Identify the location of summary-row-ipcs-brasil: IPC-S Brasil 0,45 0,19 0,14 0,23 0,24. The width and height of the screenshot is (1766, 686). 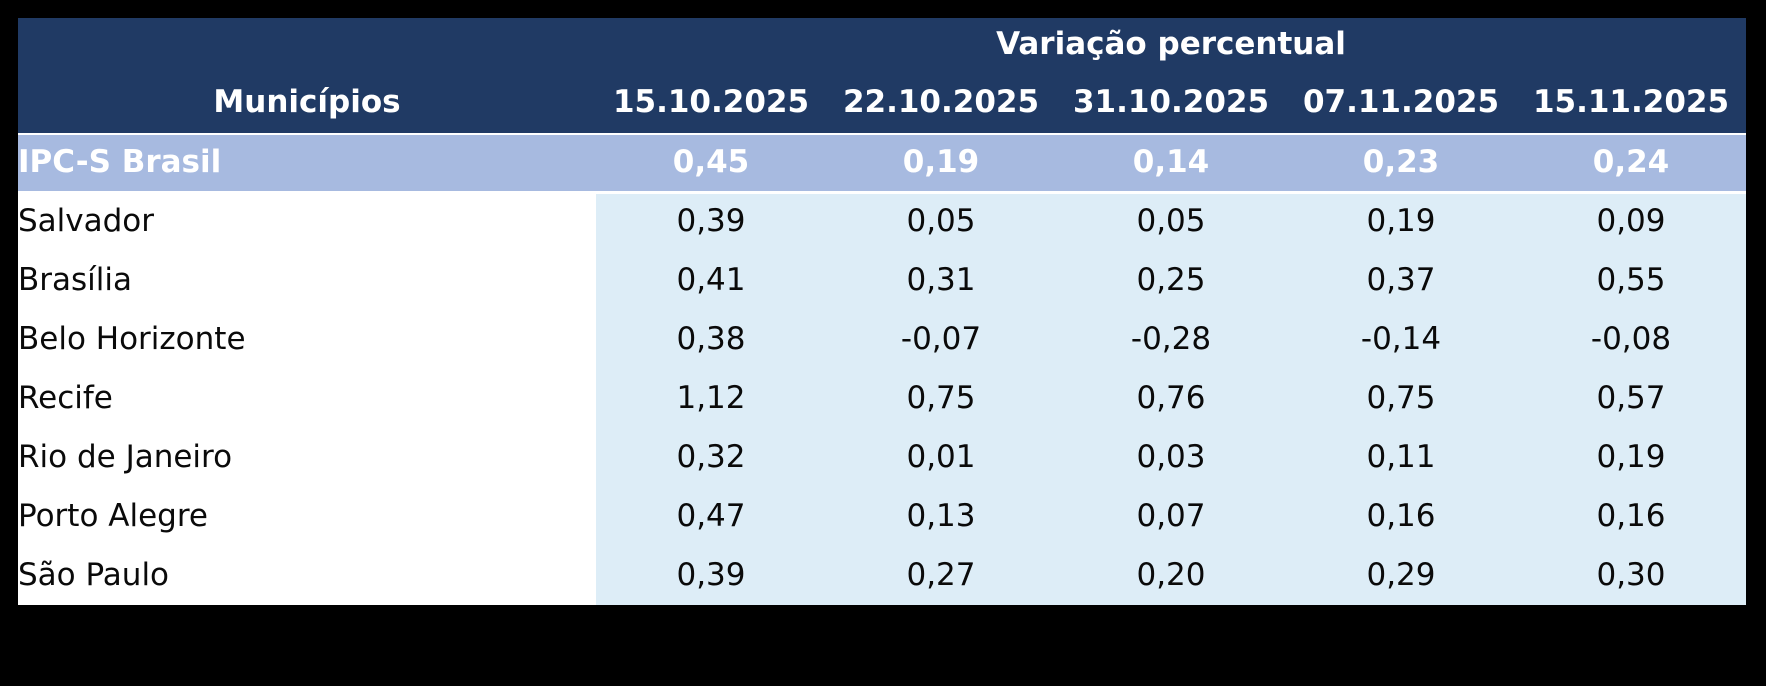
(882, 164).